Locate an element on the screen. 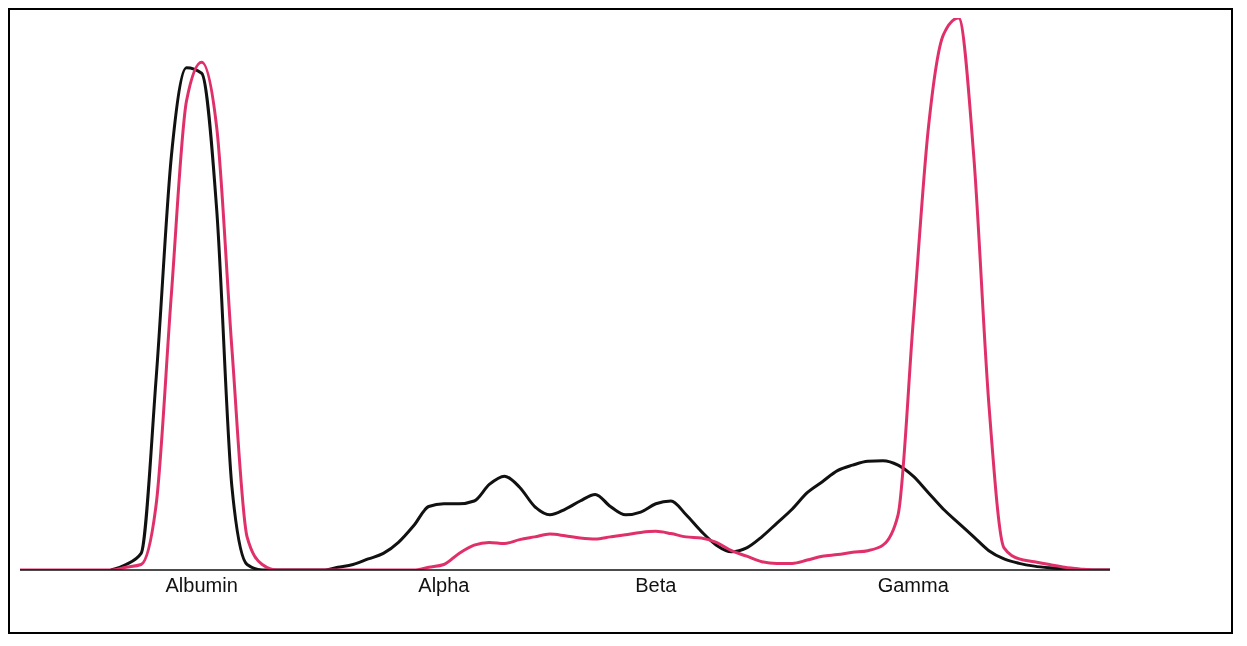 This screenshot has width=1247, height=646. x-tick-label: Albumin is located at coordinates (201, 585).